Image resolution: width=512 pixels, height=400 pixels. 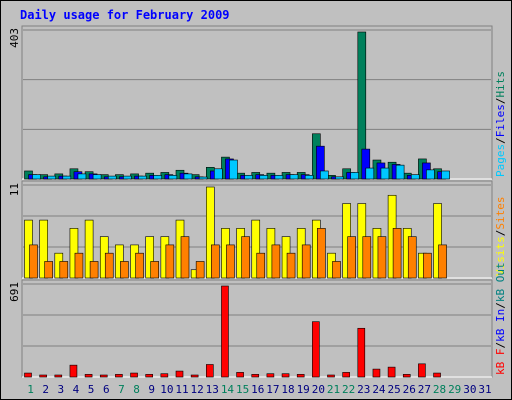 What do you see at coordinates (76, 389) in the screenshot?
I see `x-tick-label: 4` at bounding box center [76, 389].